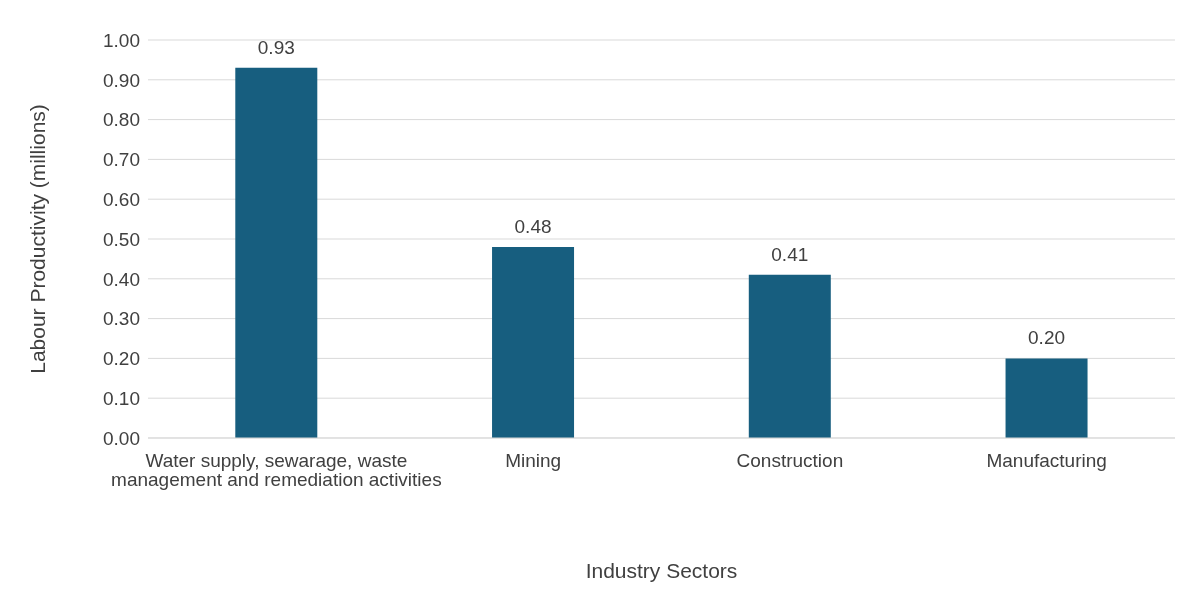  I want to click on x-tick-label: Construction, so click(790, 461).